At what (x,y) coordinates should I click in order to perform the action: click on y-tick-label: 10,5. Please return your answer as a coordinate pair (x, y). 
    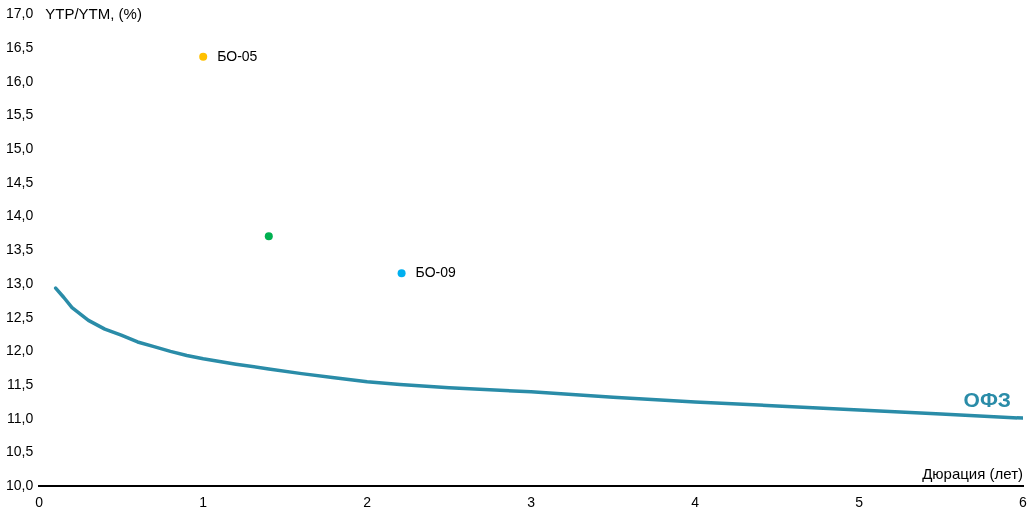
    Looking at the image, I should click on (20, 451).